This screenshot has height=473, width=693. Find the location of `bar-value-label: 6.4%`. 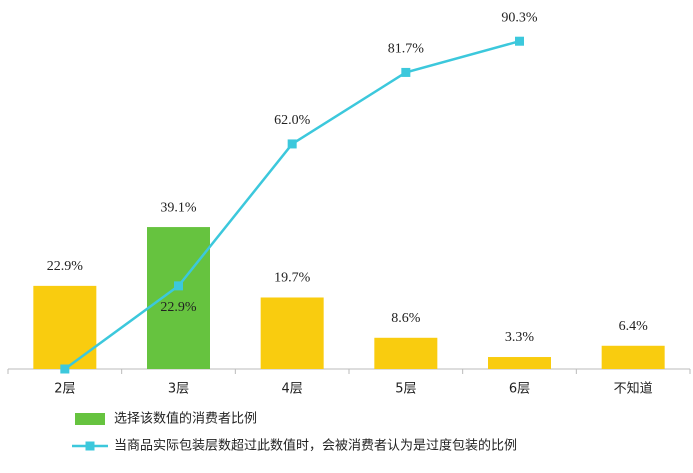

bar-value-label: 6.4% is located at coordinates (634, 326).